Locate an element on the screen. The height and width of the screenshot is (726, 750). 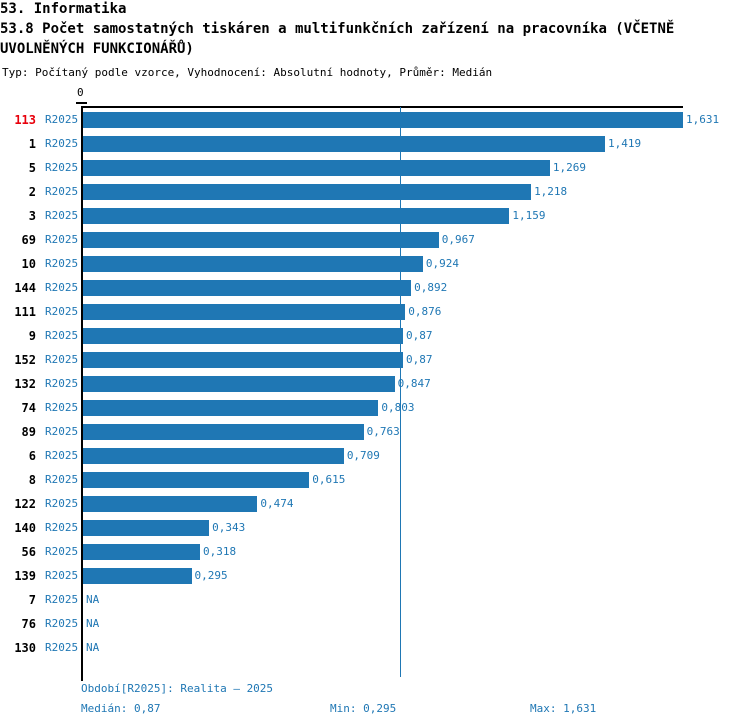
bar-row: 74 R2025 0,803 is located at coordinates (375, 408).